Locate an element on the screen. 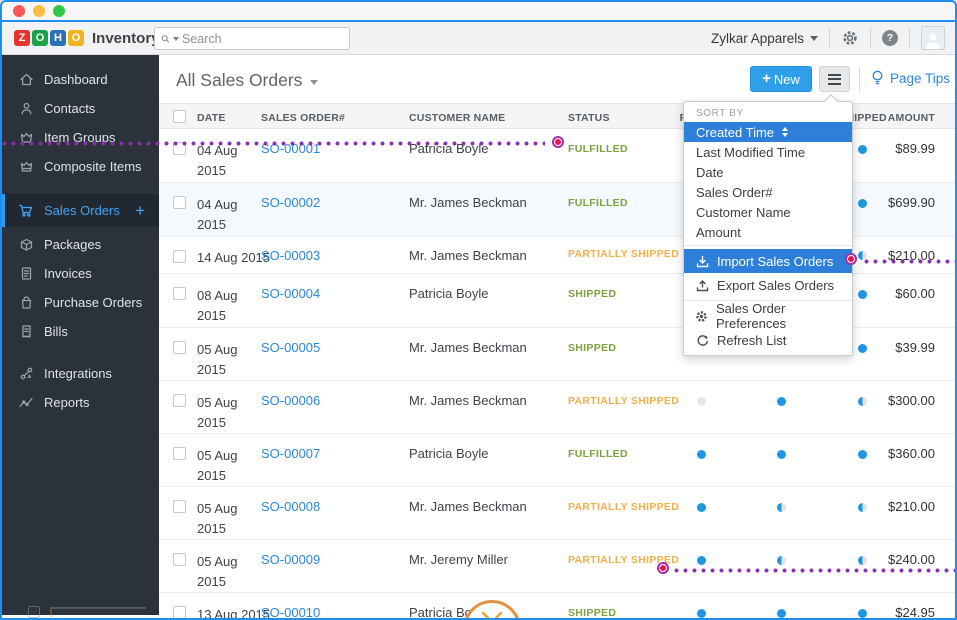 This screenshot has width=957, height=620. view-selector: All Sales Orders is located at coordinates (247, 80).